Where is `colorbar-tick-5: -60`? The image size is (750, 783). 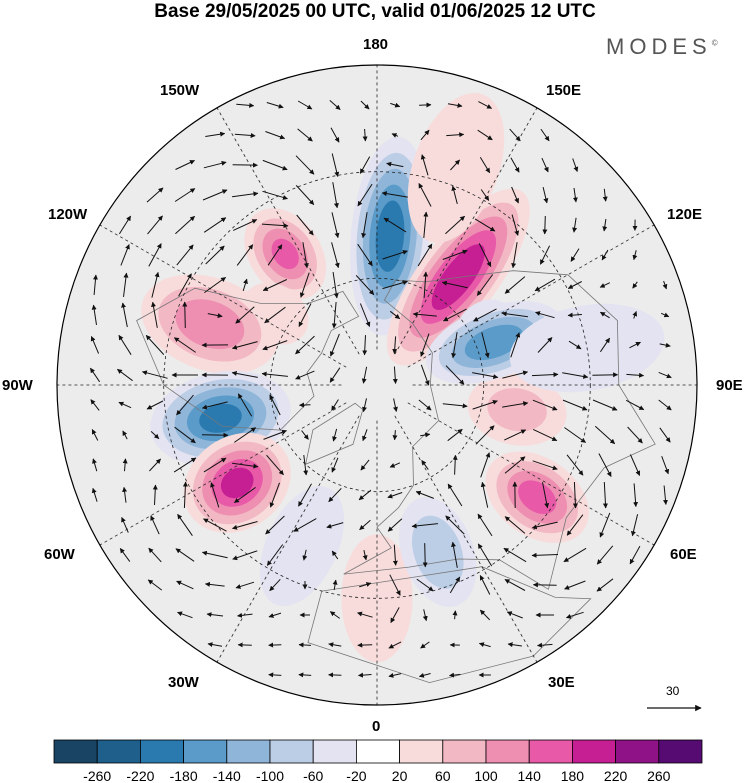 colorbar-tick-5: -60 is located at coordinates (313, 775).